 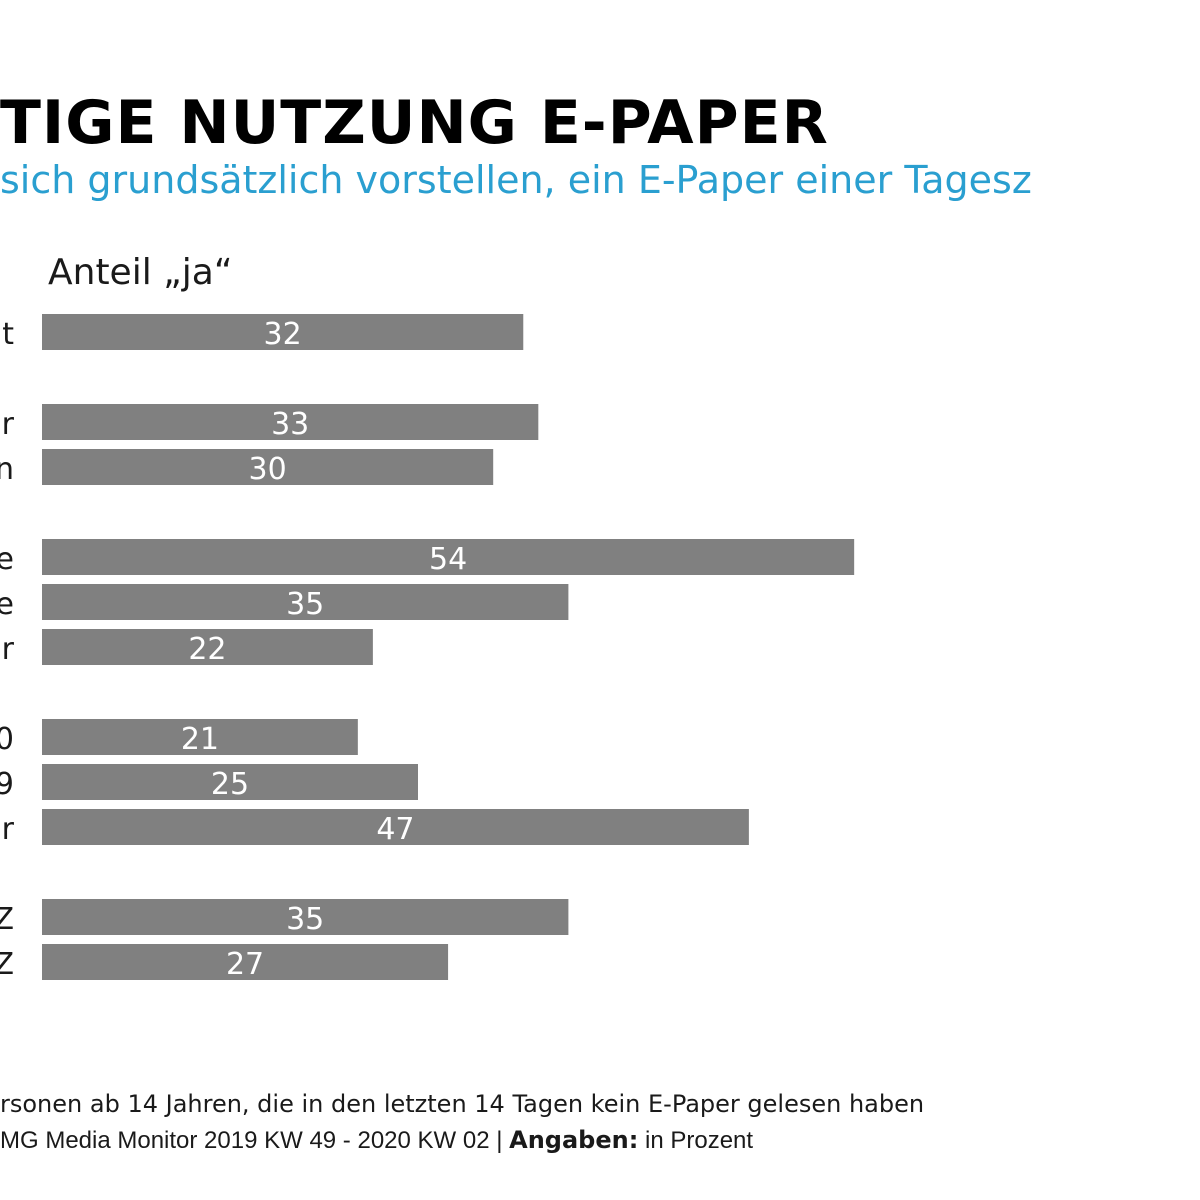 I want to click on bar-row: 0 21, so click(x=179, y=738).